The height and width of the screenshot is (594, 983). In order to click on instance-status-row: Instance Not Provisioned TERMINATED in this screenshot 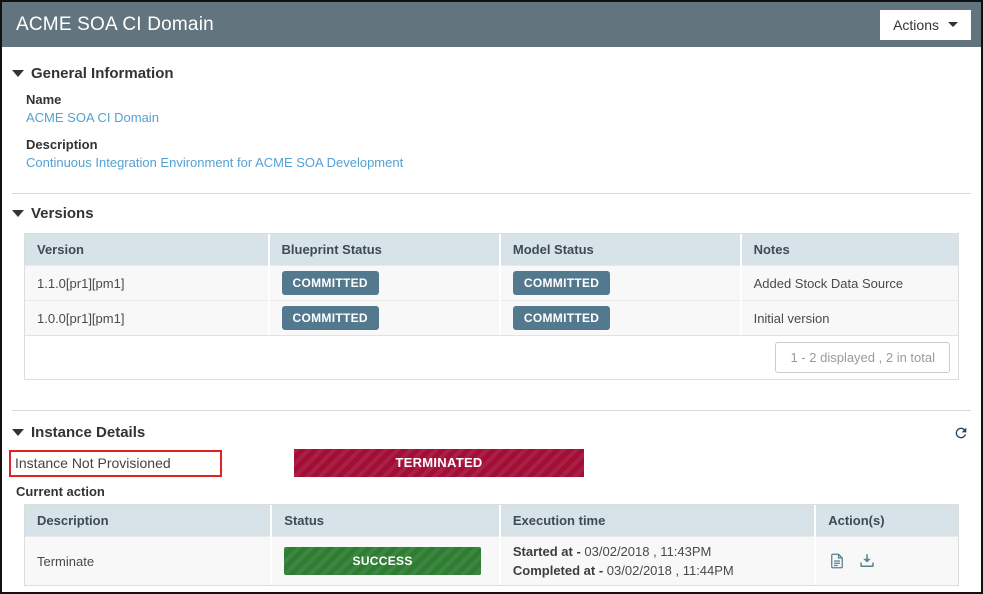, I will do `click(490, 463)`.